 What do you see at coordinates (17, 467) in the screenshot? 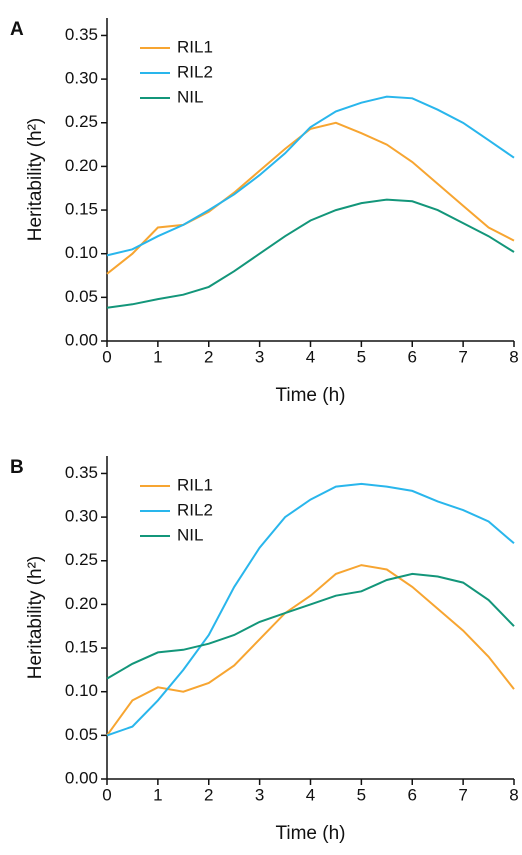
I see `panel-label: B` at bounding box center [17, 467].